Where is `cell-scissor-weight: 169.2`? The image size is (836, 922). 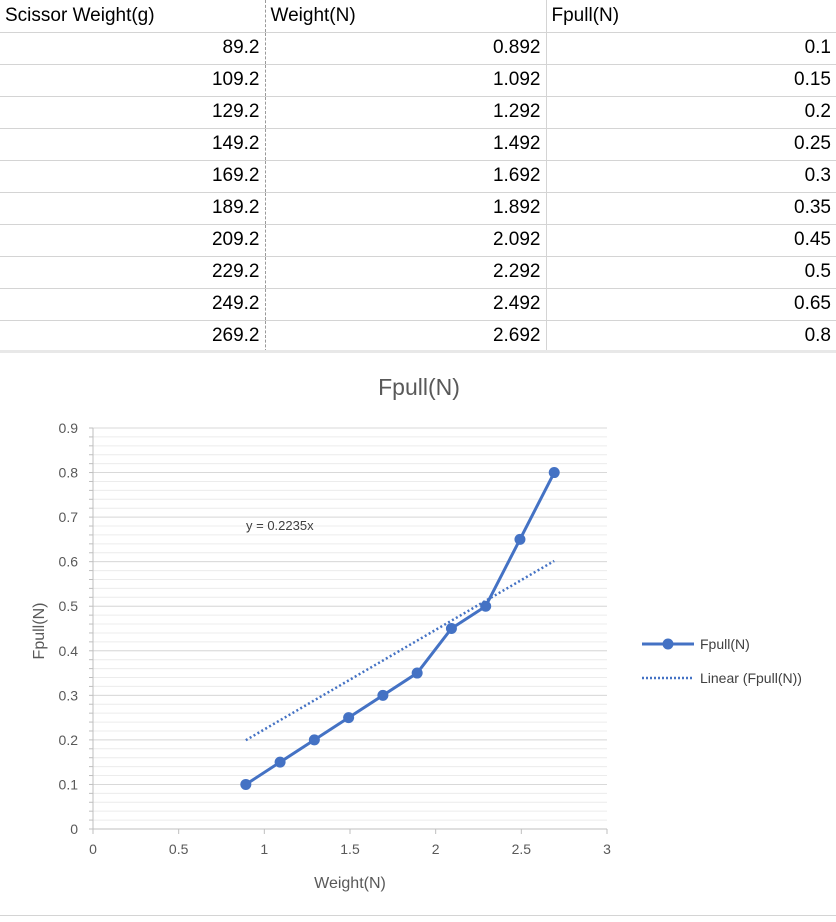 cell-scissor-weight: 169.2 is located at coordinates (133, 176).